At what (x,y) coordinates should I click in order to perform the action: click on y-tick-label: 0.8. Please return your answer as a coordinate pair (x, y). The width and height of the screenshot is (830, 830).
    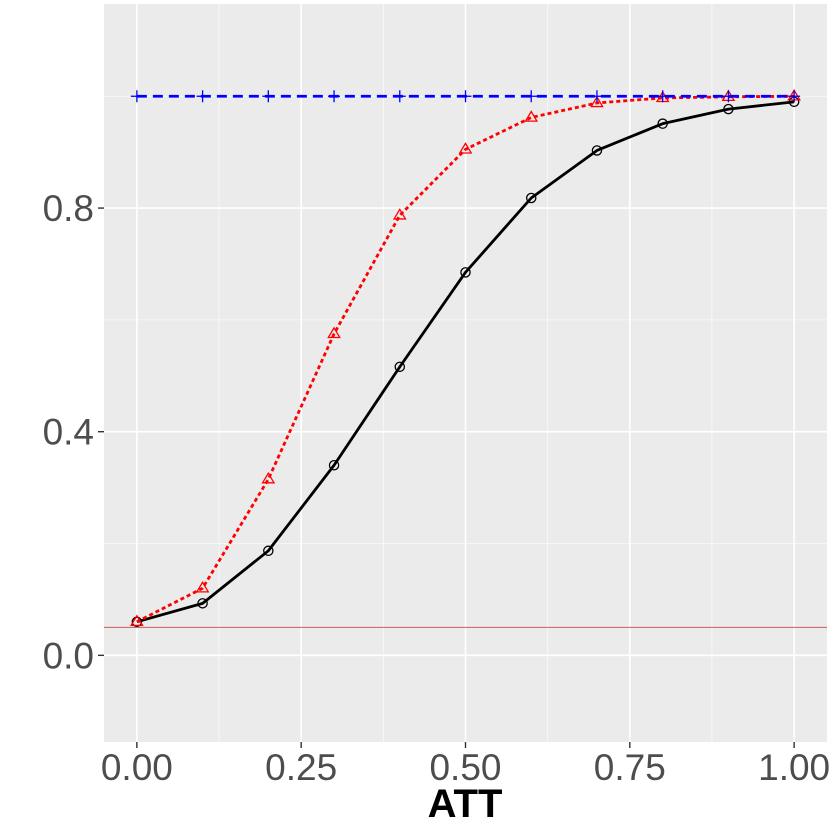
    Looking at the image, I should click on (68, 208).